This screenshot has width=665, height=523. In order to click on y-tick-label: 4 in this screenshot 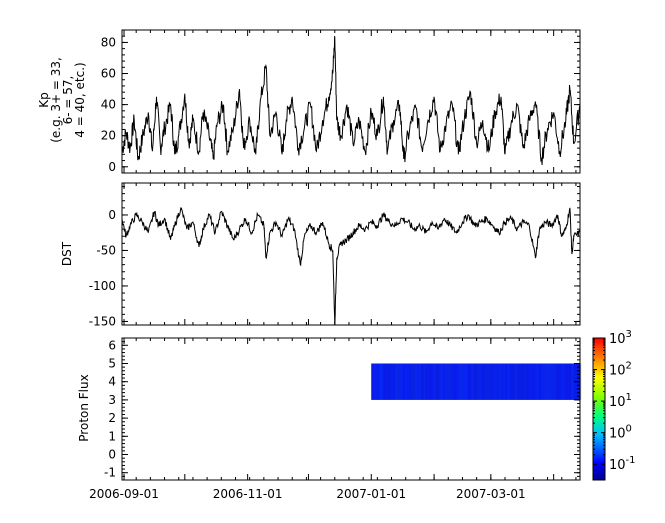, I will do `click(112, 382)`.